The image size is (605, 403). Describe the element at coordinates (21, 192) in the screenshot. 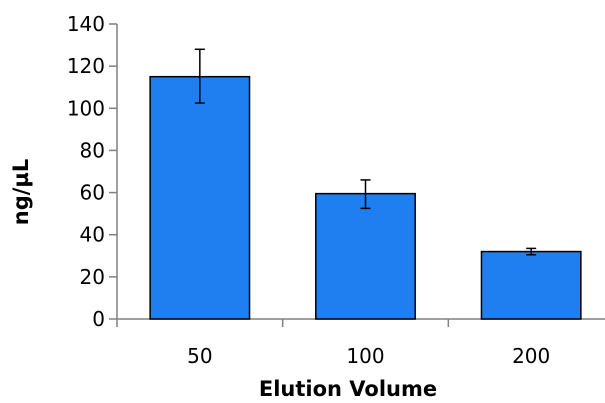

I see `y-axis-title: ng/µL` at that location.